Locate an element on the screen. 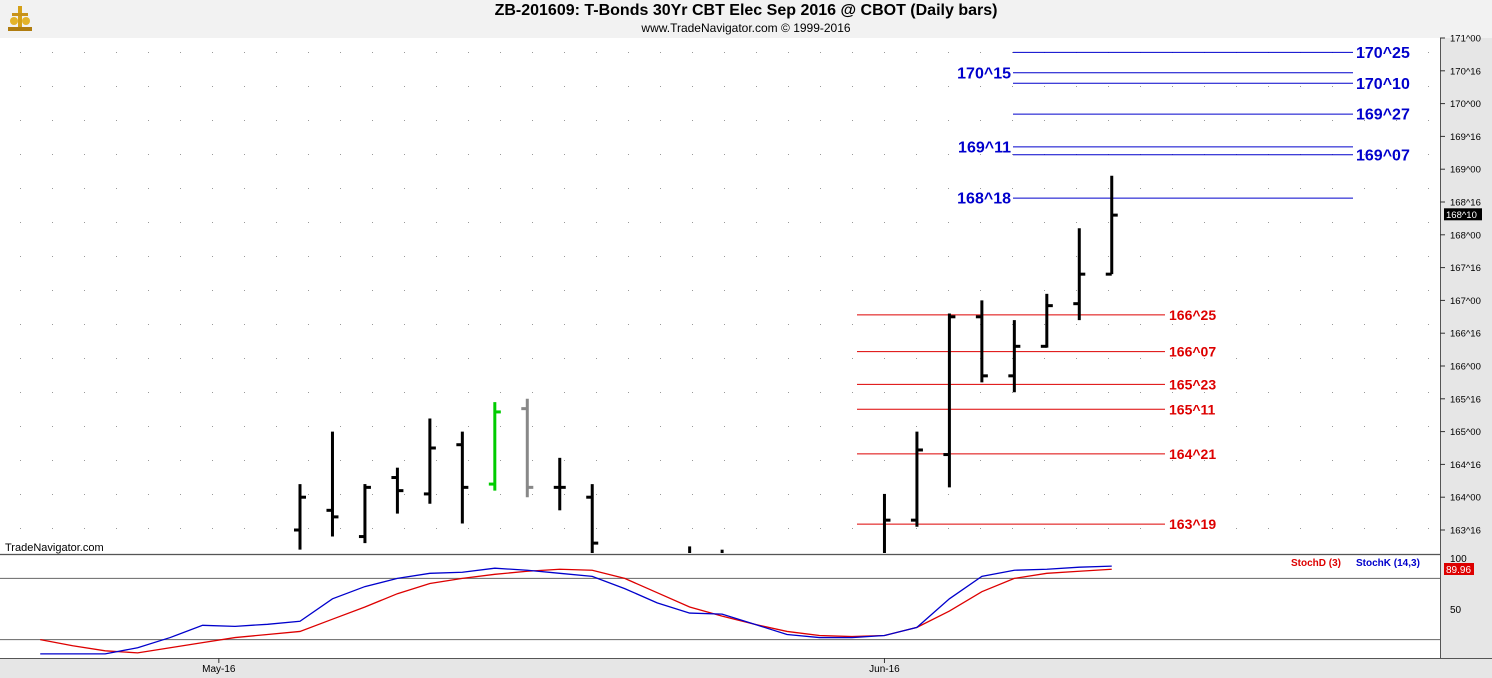 The image size is (1492, 678). stoch-last-tag is located at coordinates (1459, 569).